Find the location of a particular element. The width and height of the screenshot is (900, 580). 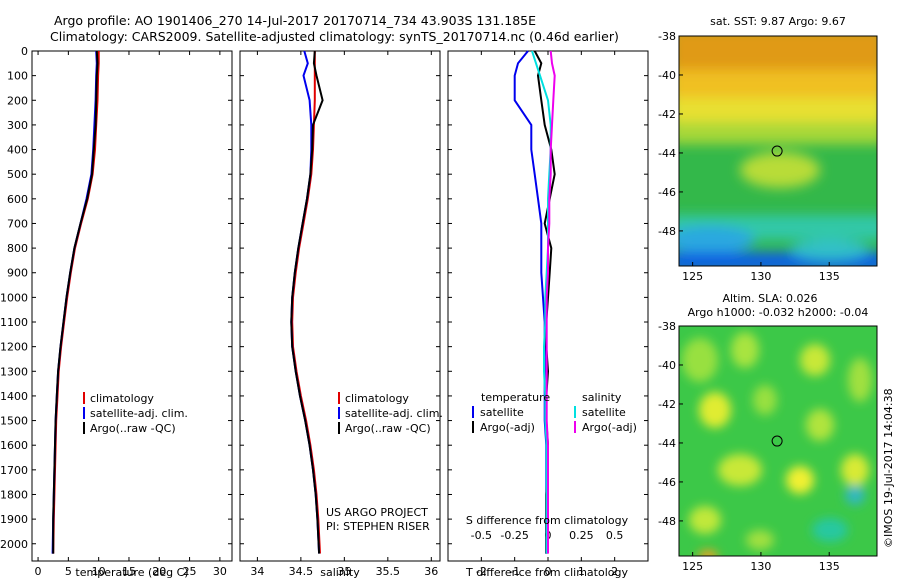

x-tick-label: 15 is located at coordinates (129, 571).